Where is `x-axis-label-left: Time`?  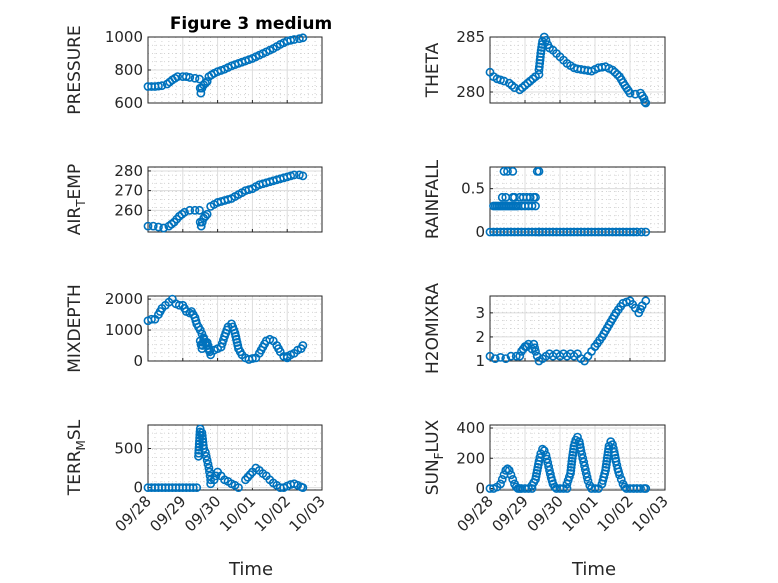
x-axis-label-left: Time is located at coordinates (250, 569).